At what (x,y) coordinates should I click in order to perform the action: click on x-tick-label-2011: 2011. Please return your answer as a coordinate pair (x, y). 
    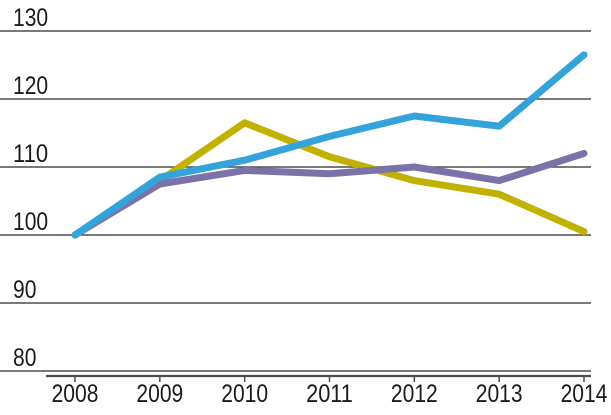
    Looking at the image, I should click on (329, 394).